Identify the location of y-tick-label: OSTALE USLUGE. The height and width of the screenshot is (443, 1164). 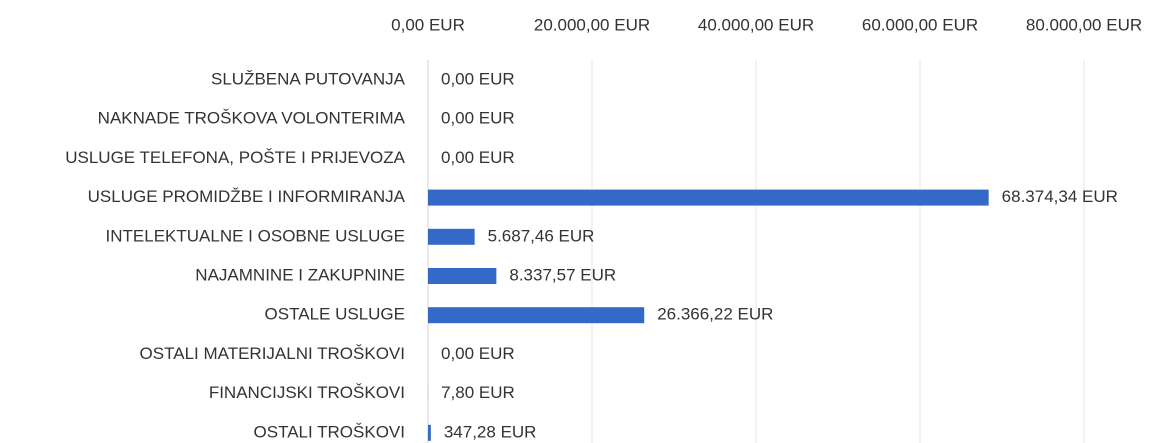
(335, 314).